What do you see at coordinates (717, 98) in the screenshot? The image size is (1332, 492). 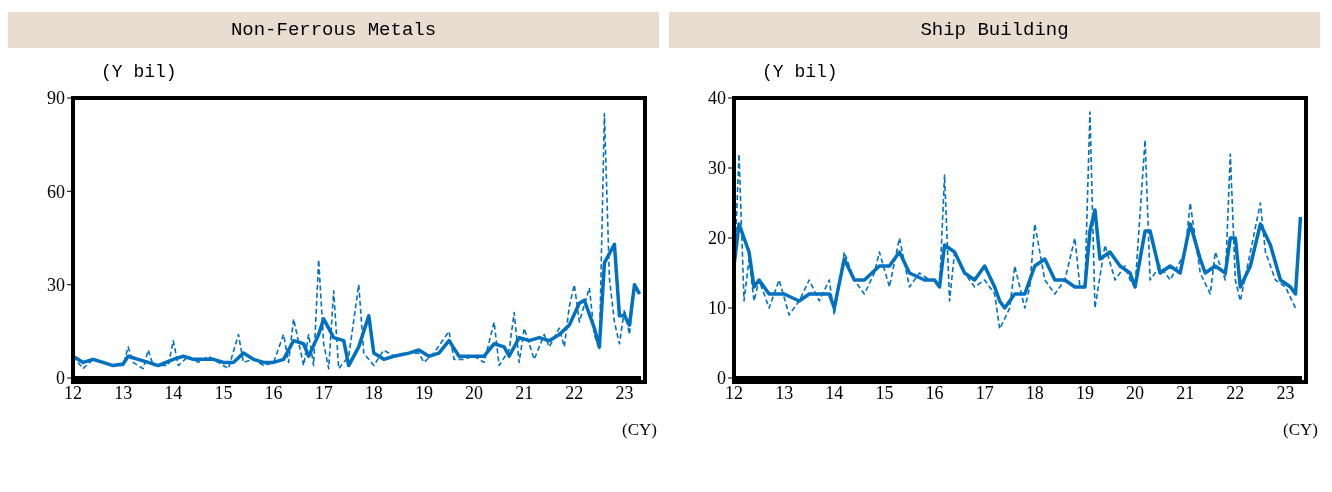 I see `y-tick-label: 40` at bounding box center [717, 98].